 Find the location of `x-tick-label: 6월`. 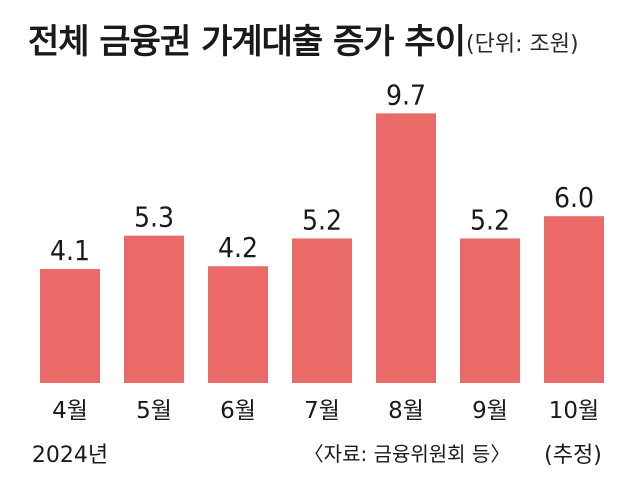

x-tick-label: 6월 is located at coordinates (238, 411).